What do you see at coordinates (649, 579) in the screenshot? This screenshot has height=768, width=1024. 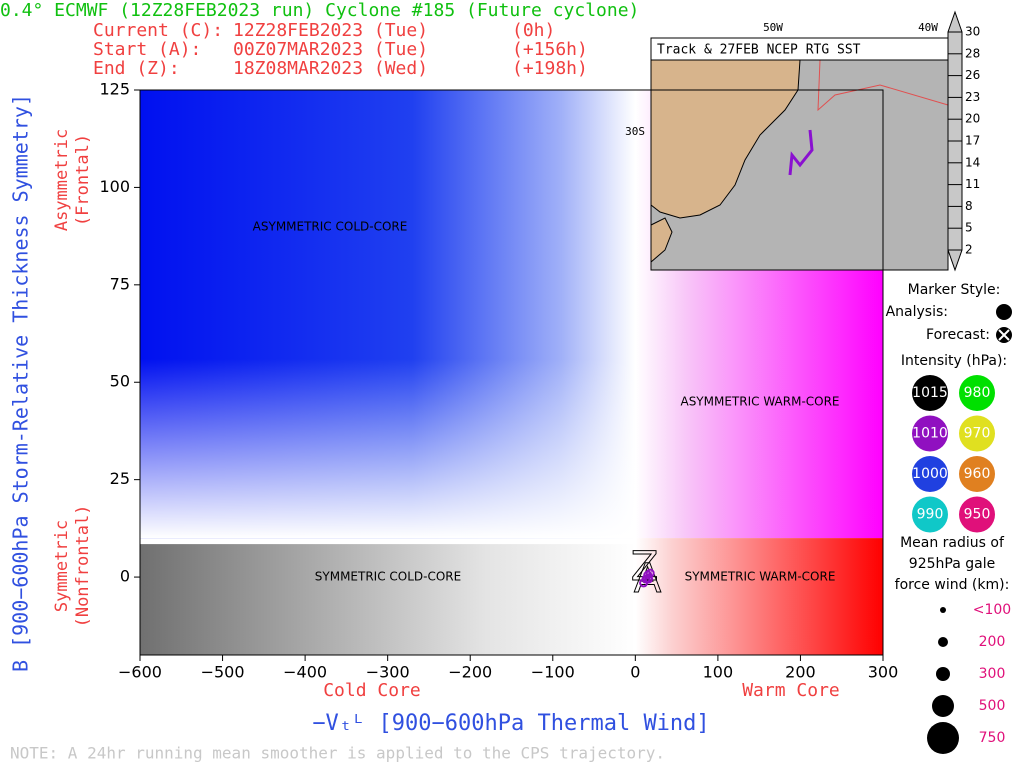 I see `track-point` at bounding box center [649, 579].